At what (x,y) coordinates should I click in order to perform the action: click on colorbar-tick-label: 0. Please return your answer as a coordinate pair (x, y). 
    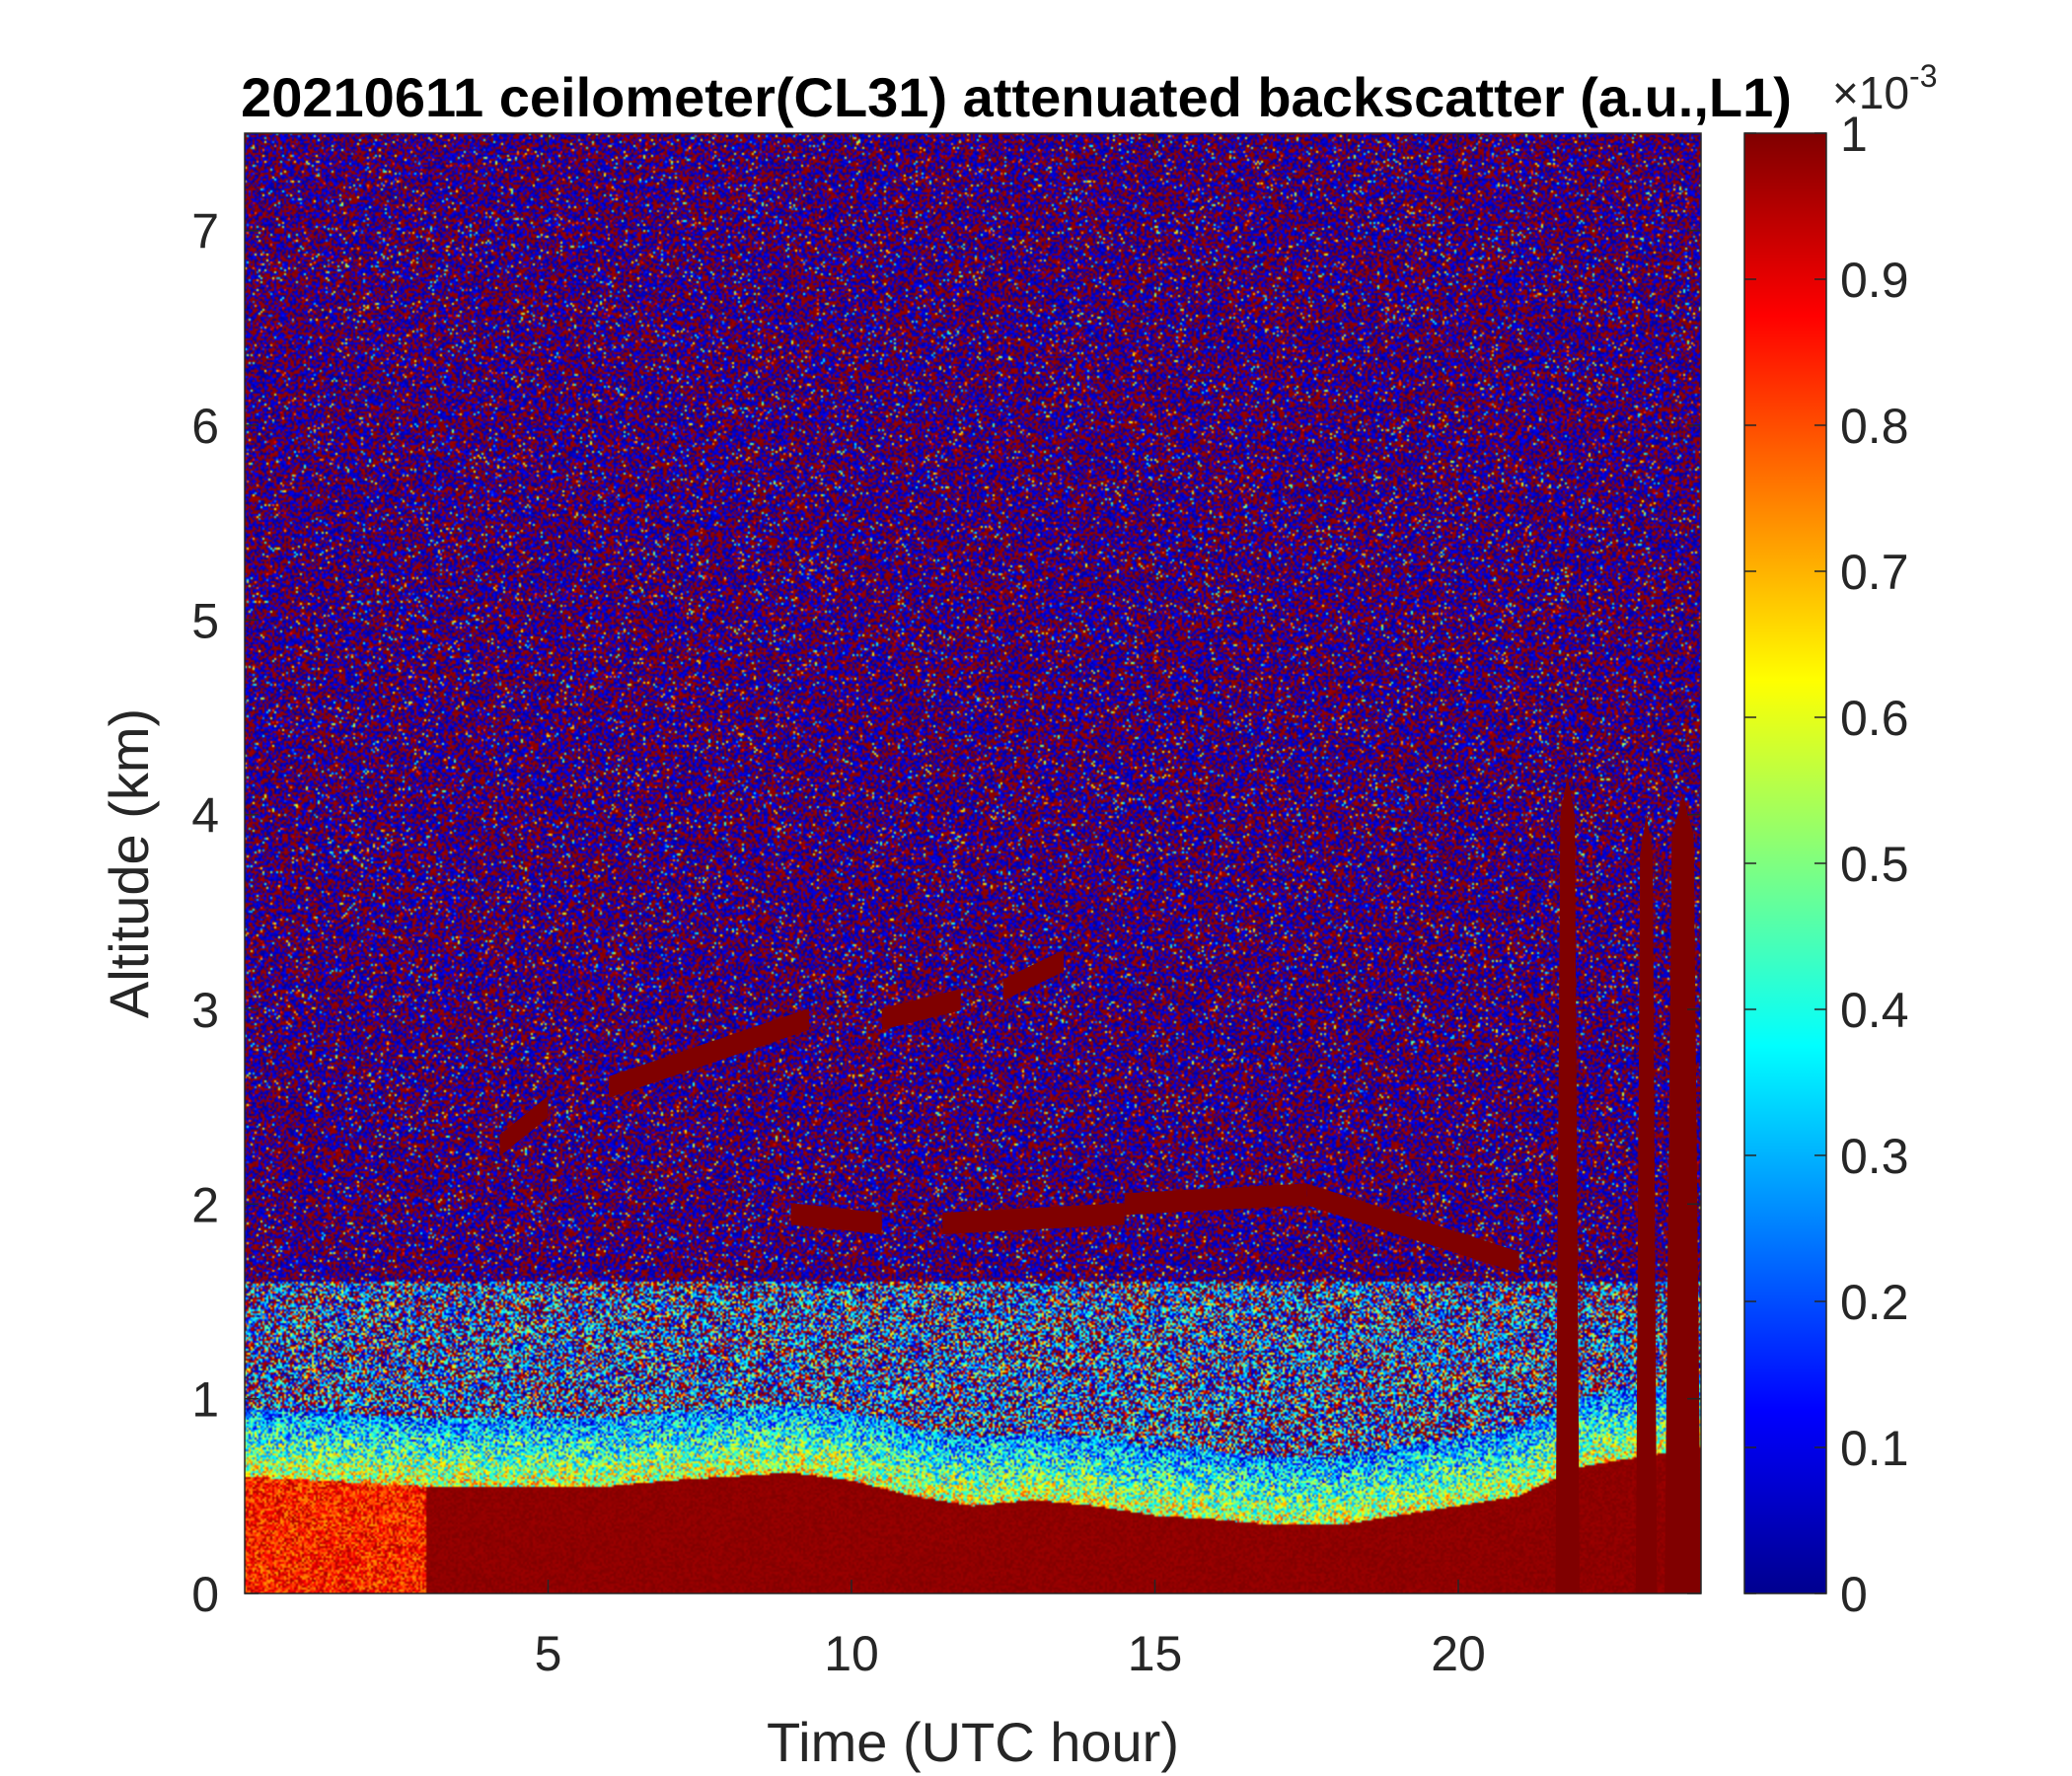
    Looking at the image, I should click on (1854, 1595).